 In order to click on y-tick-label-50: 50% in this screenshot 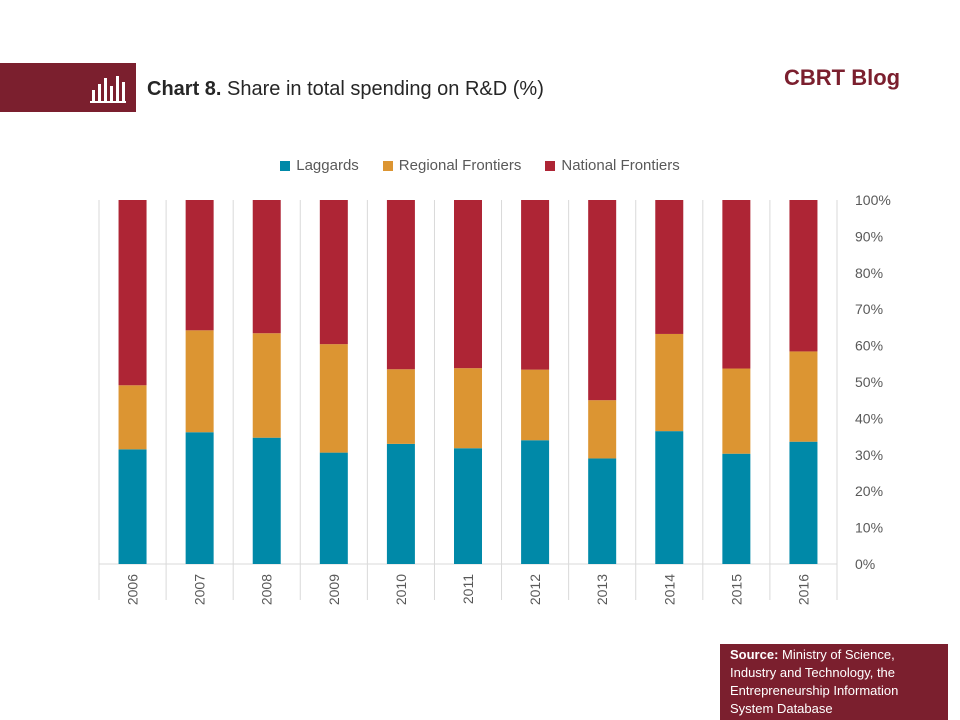, I will do `click(869, 382)`.